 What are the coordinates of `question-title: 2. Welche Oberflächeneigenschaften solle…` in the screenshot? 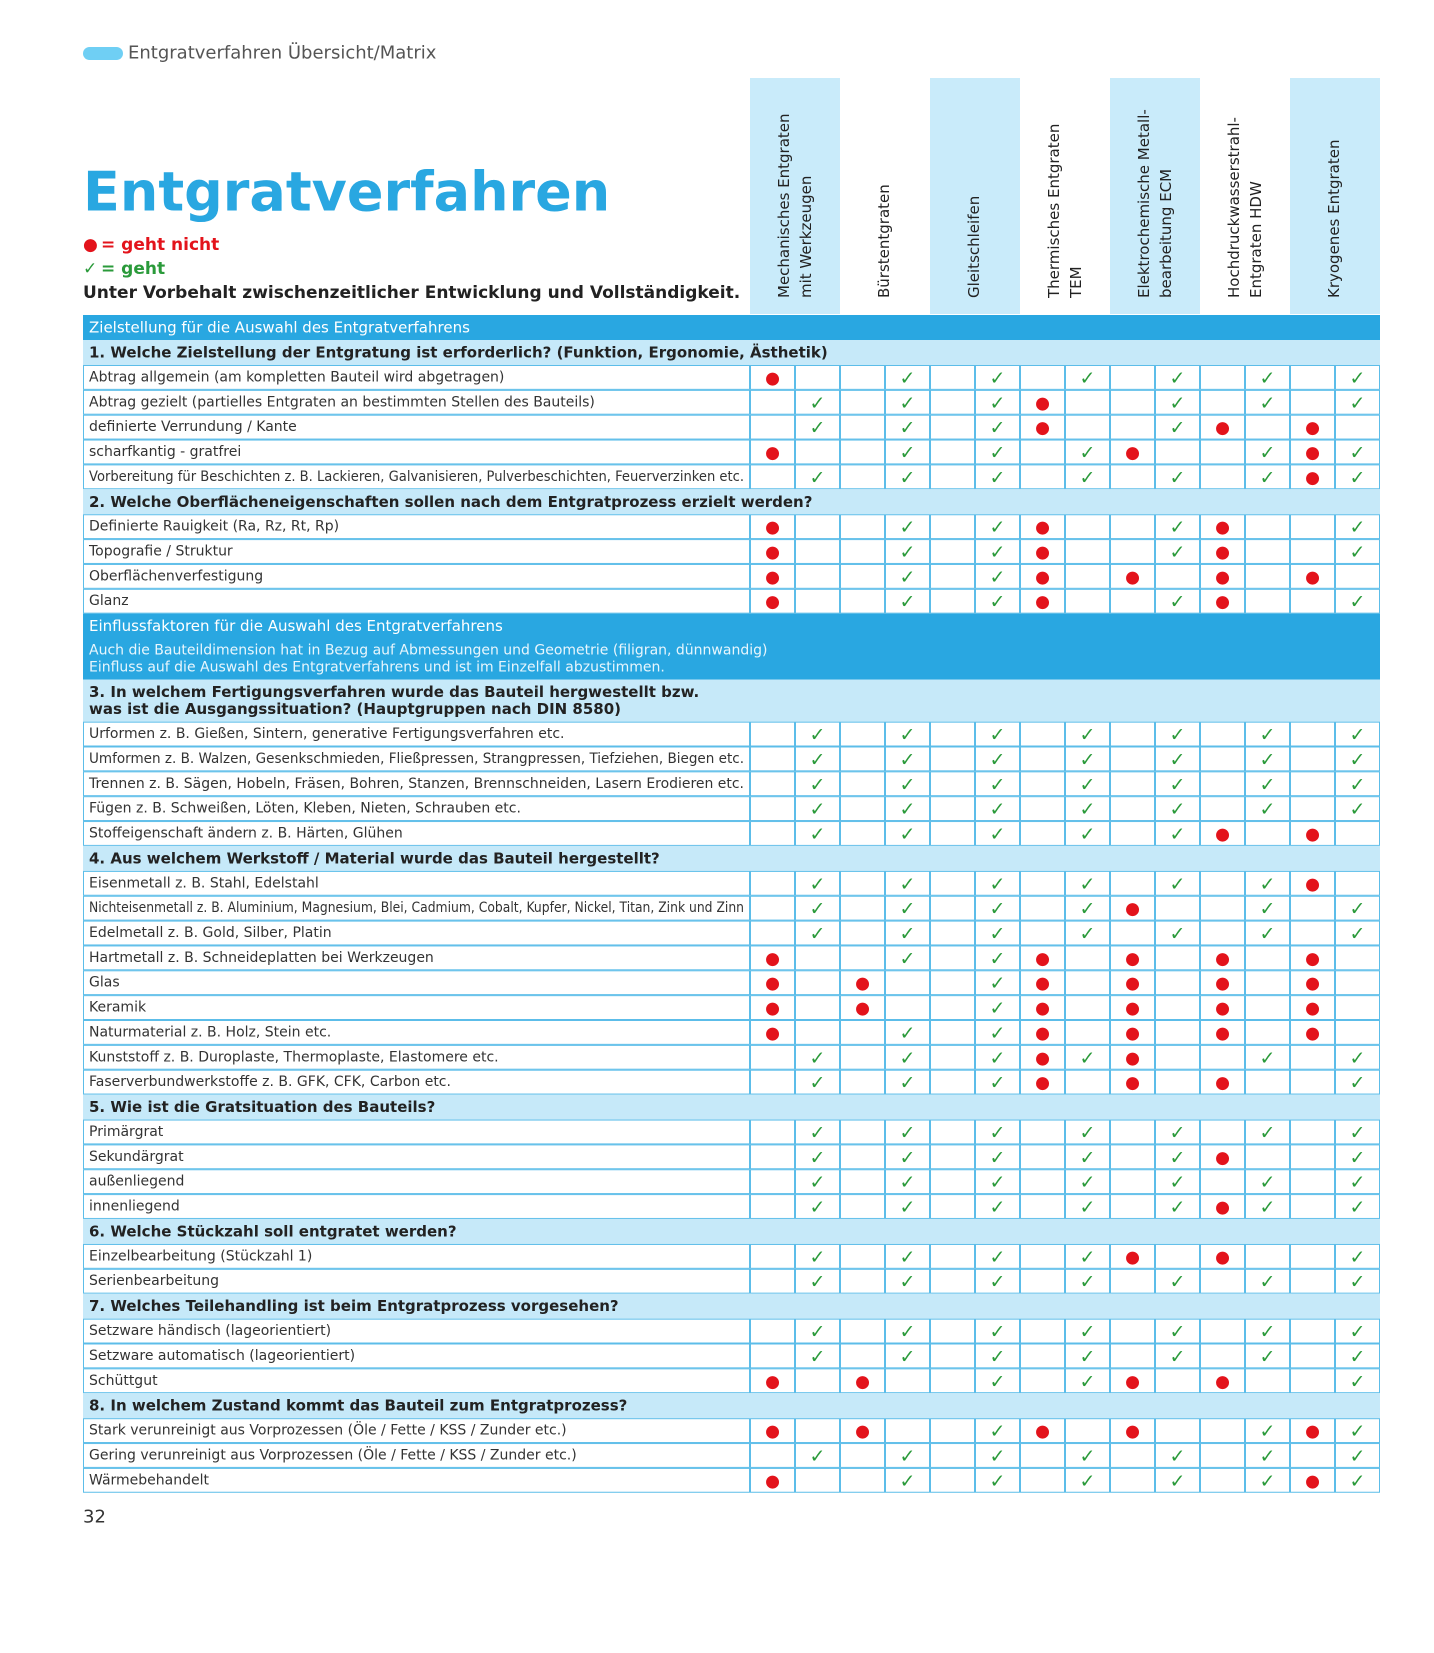 It's located at (450, 502).